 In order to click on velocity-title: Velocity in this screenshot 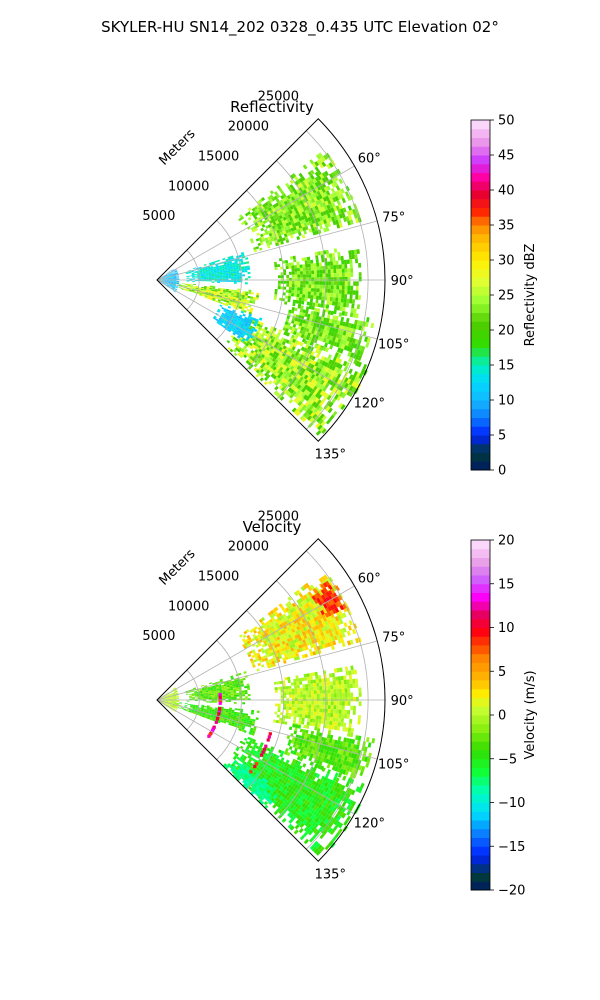, I will do `click(272, 527)`.